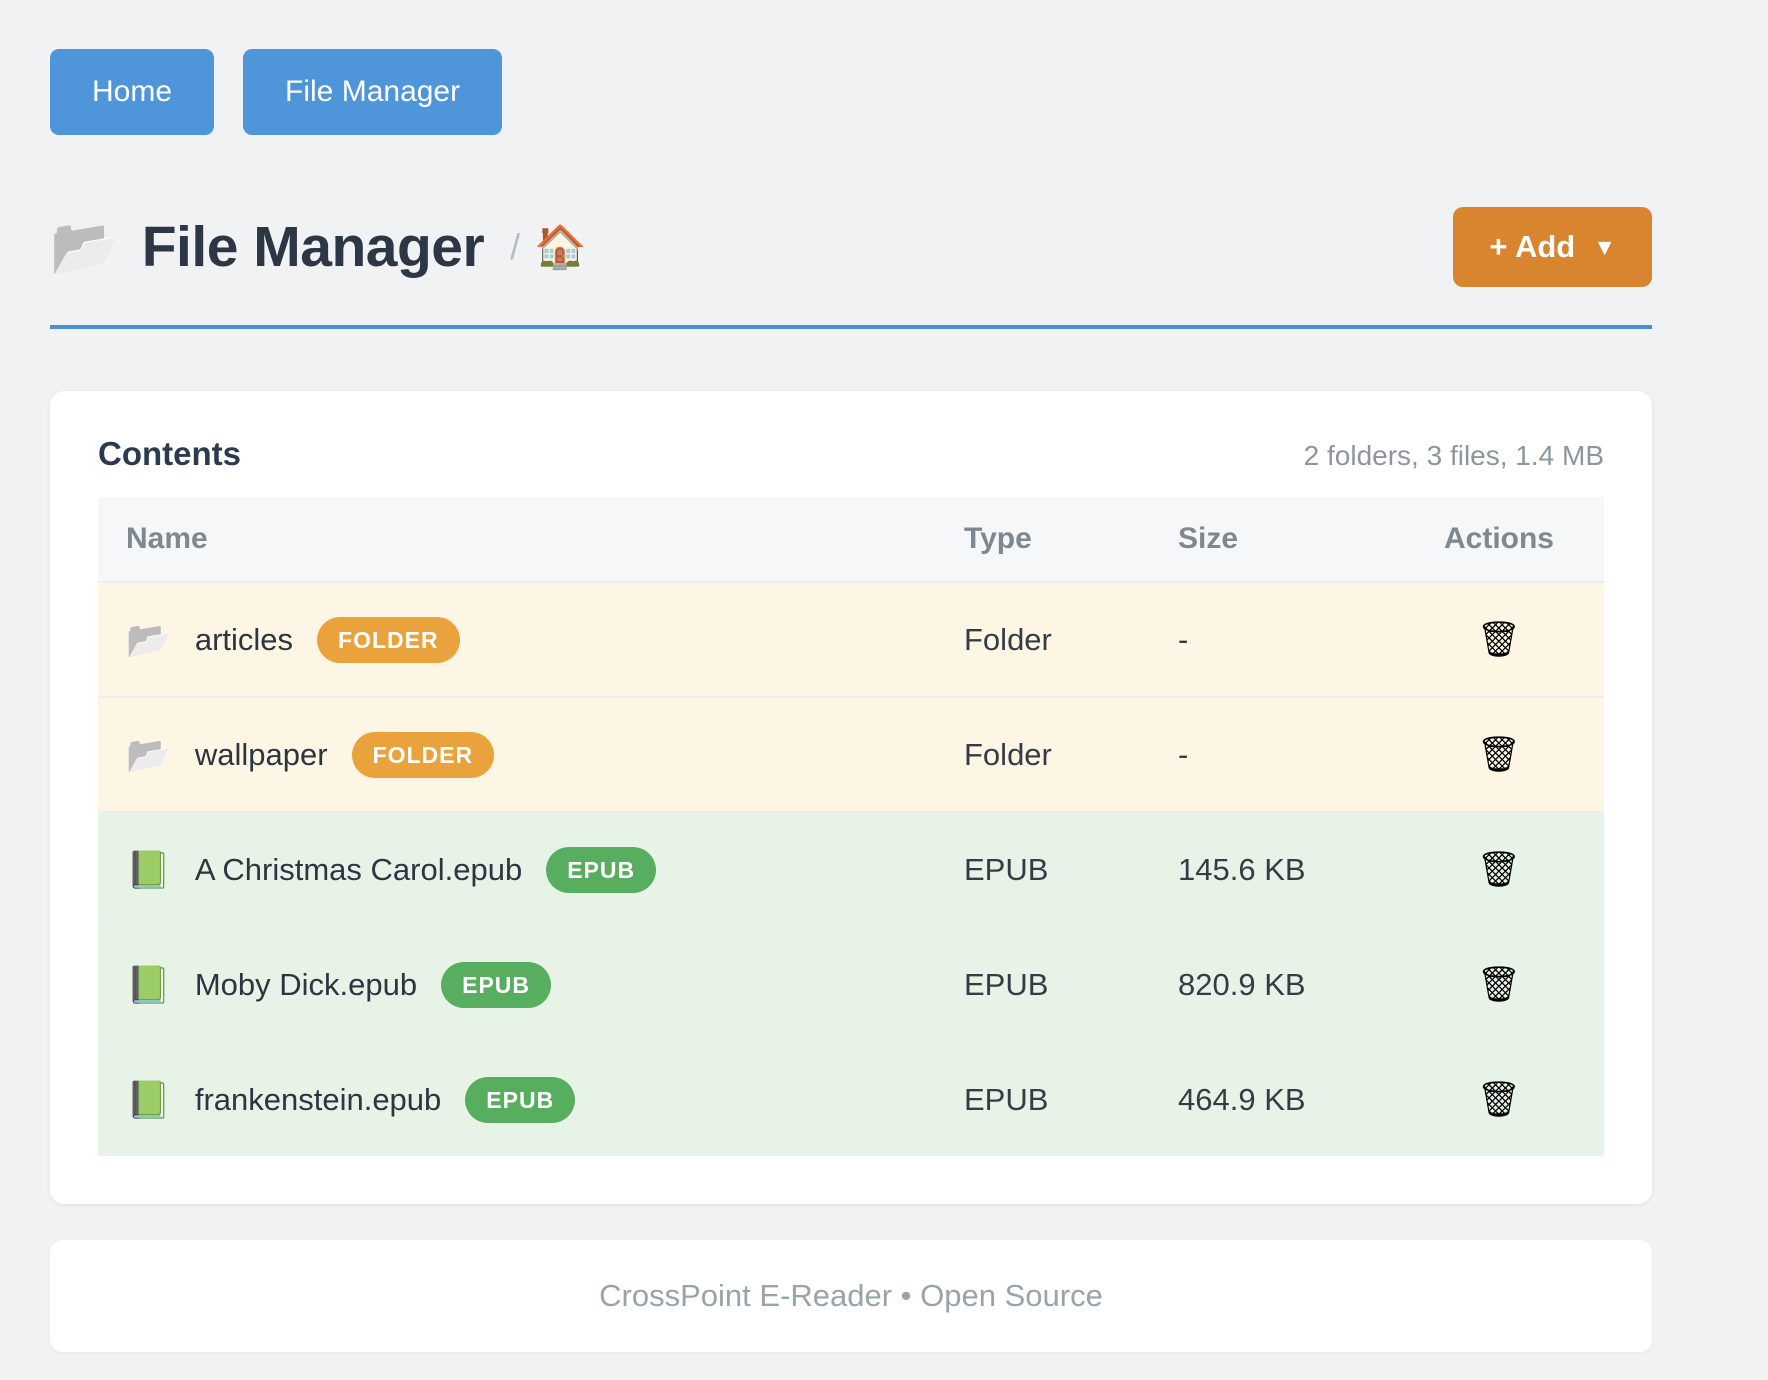  What do you see at coordinates (1532, 246) in the screenshot?
I see `add-button-label: + Add` at bounding box center [1532, 246].